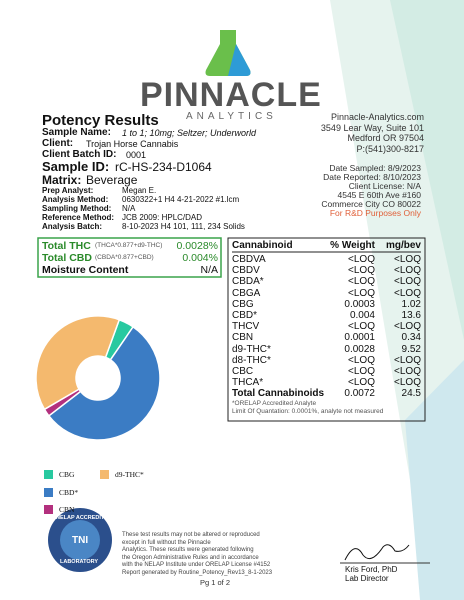  I want to click on value: rC-HS-234-D1064, so click(163, 167).